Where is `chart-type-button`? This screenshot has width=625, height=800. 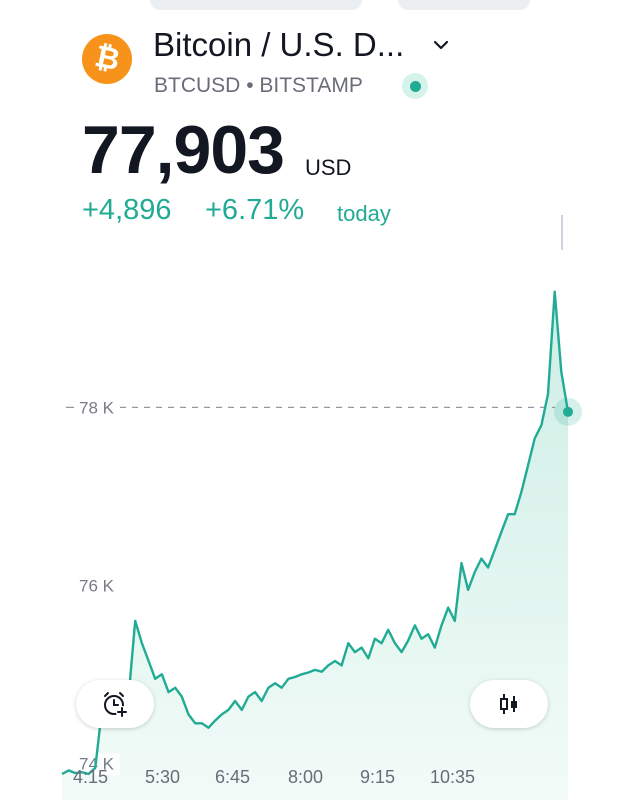 chart-type-button is located at coordinates (509, 704).